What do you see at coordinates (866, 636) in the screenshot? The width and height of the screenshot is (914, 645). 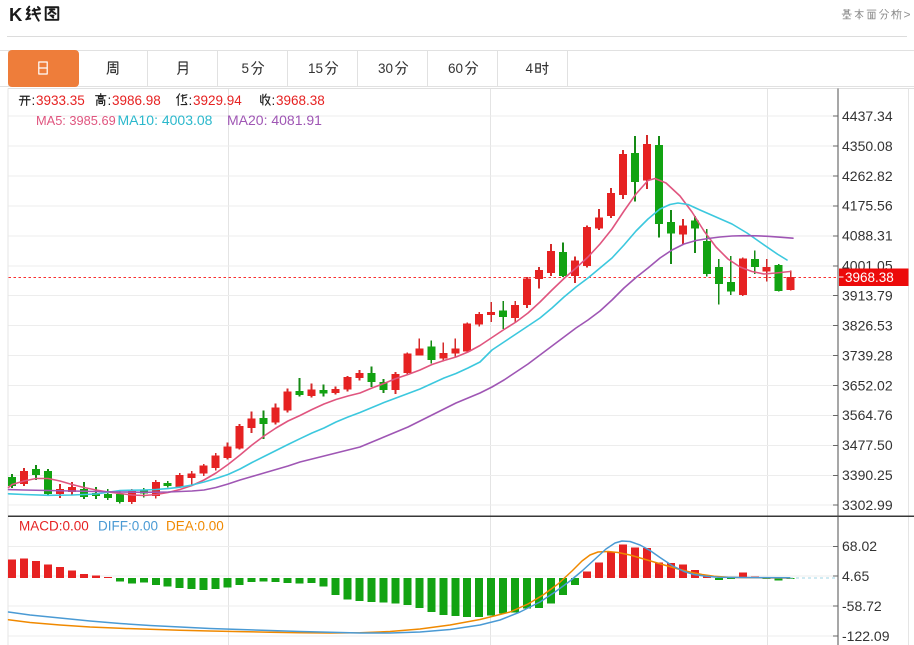 I see `svg-text: -122.09` at bounding box center [866, 636].